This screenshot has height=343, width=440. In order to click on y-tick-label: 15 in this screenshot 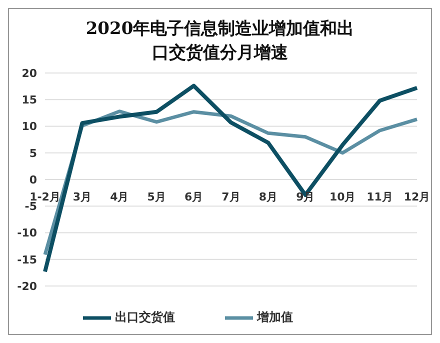, I will do `click(29, 100)`.